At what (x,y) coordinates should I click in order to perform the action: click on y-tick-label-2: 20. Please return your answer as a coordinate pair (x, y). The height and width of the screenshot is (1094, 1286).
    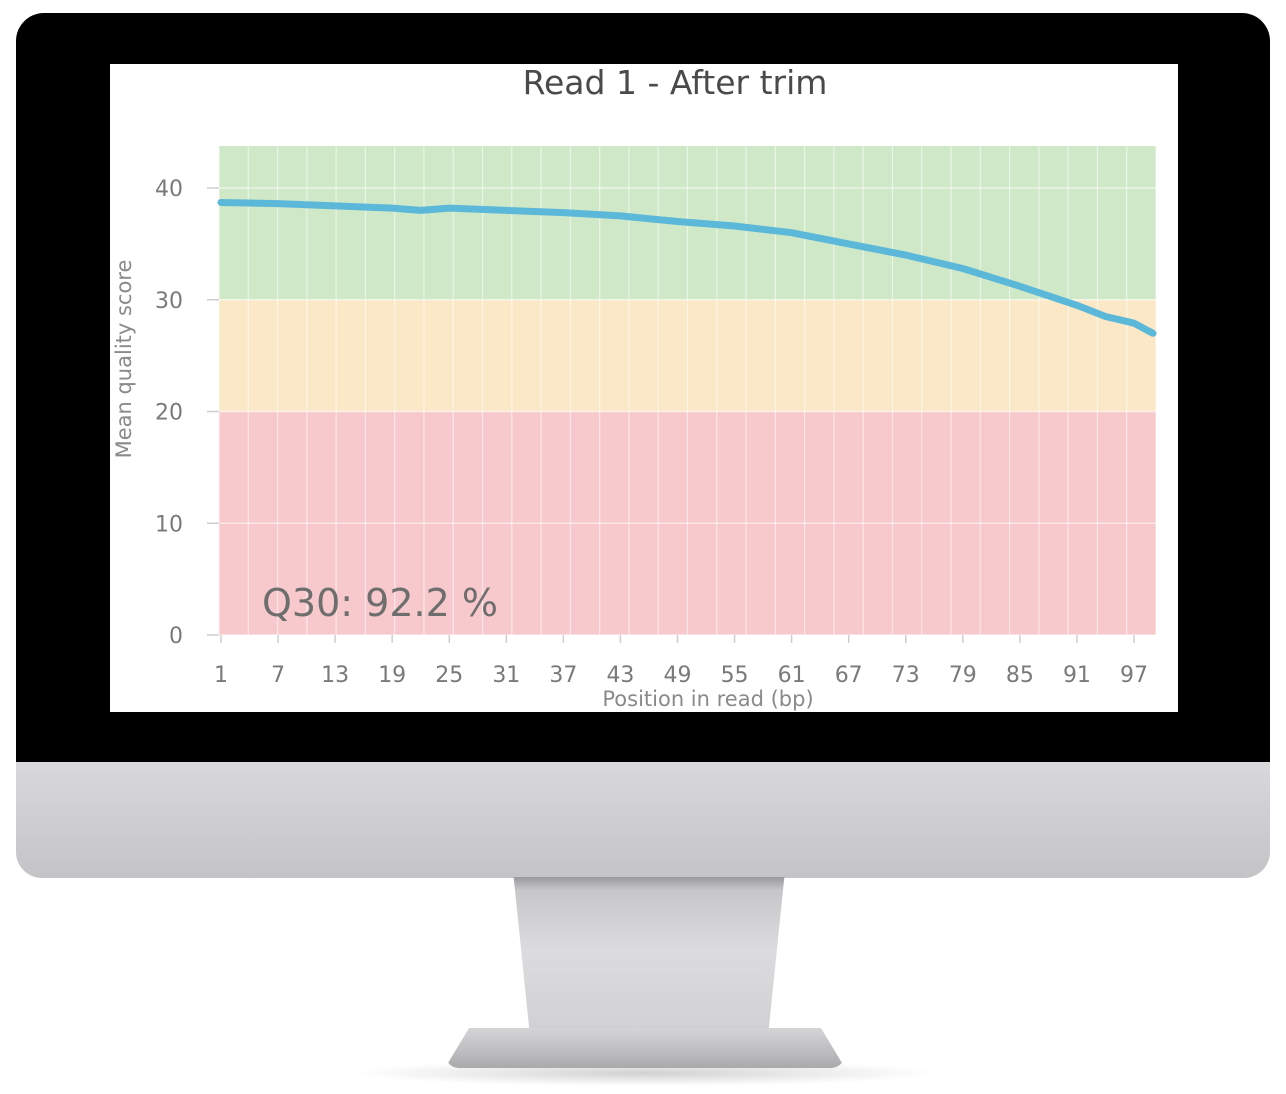
    Looking at the image, I should click on (169, 413).